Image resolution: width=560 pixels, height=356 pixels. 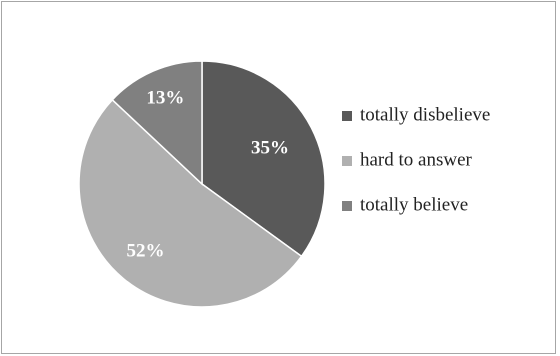 What do you see at coordinates (347, 206) in the screenshot?
I see `legend-swatch-totally-believe` at bounding box center [347, 206].